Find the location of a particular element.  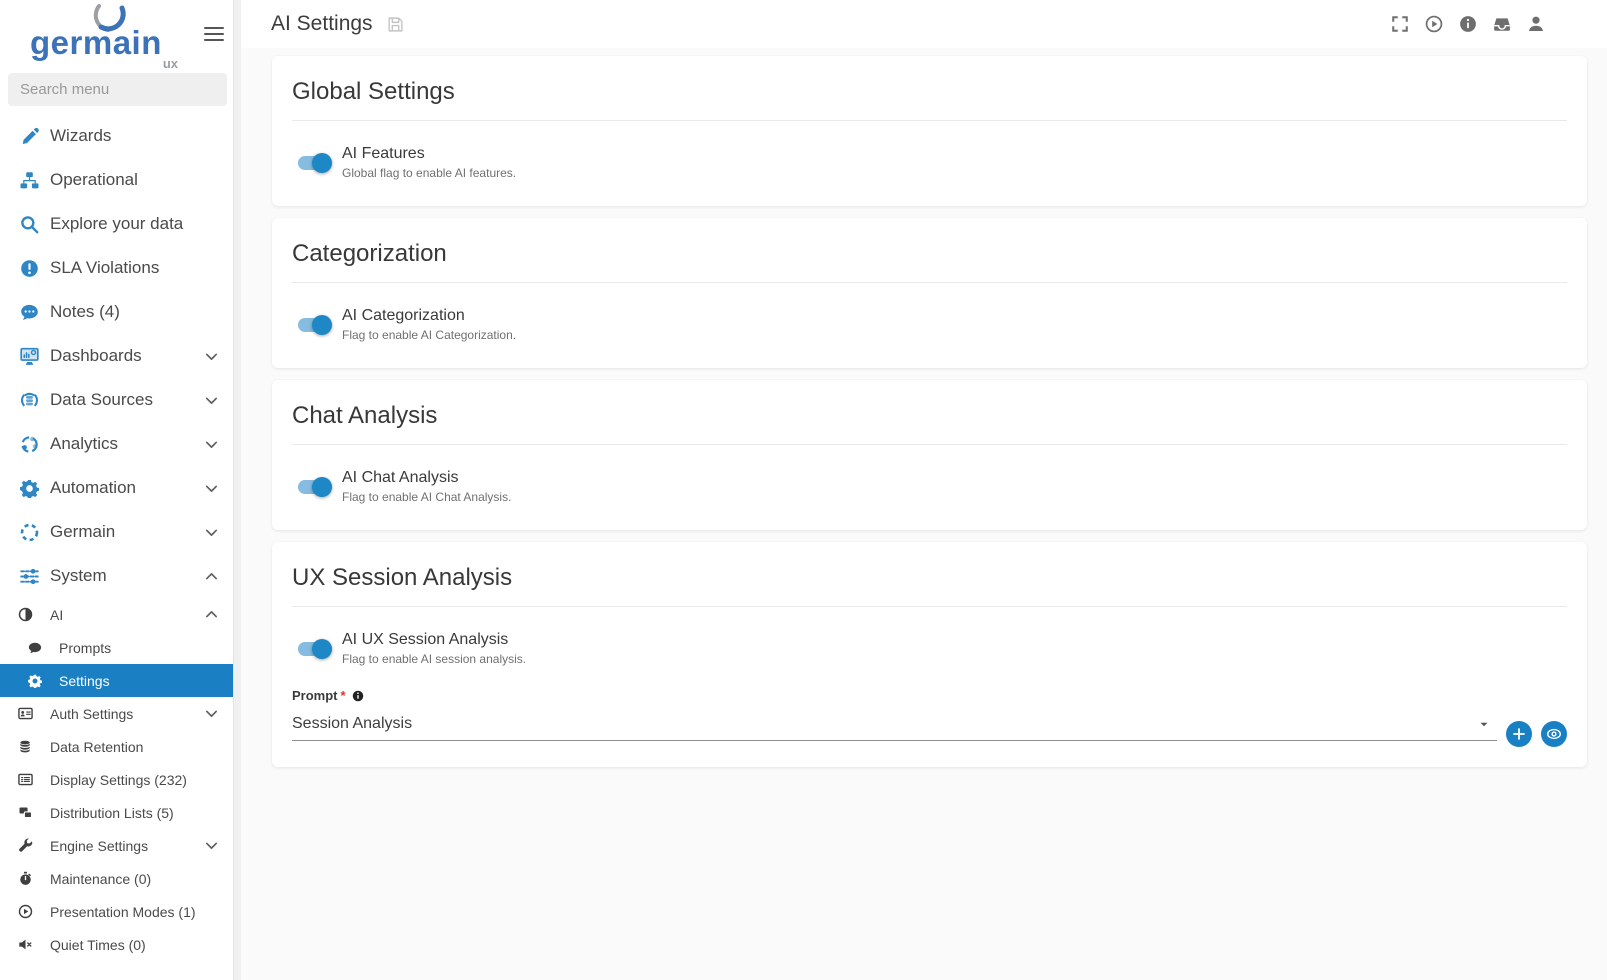

sidebar-item-settings: Settings is located at coordinates (116, 680).